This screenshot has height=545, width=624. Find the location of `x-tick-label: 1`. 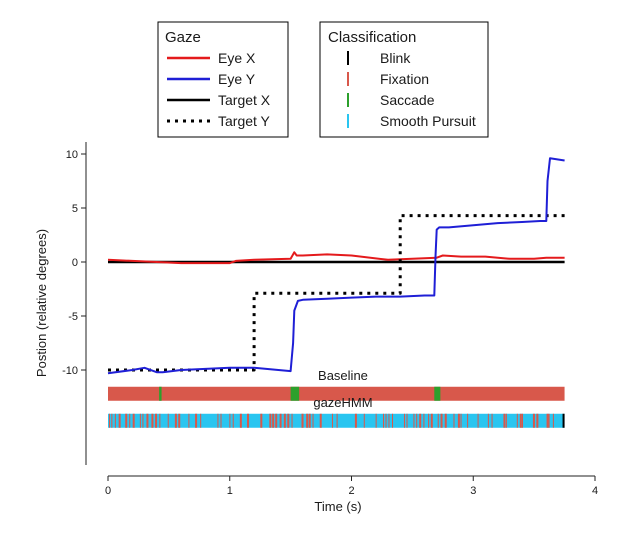

x-tick-label: 1 is located at coordinates (230, 491).